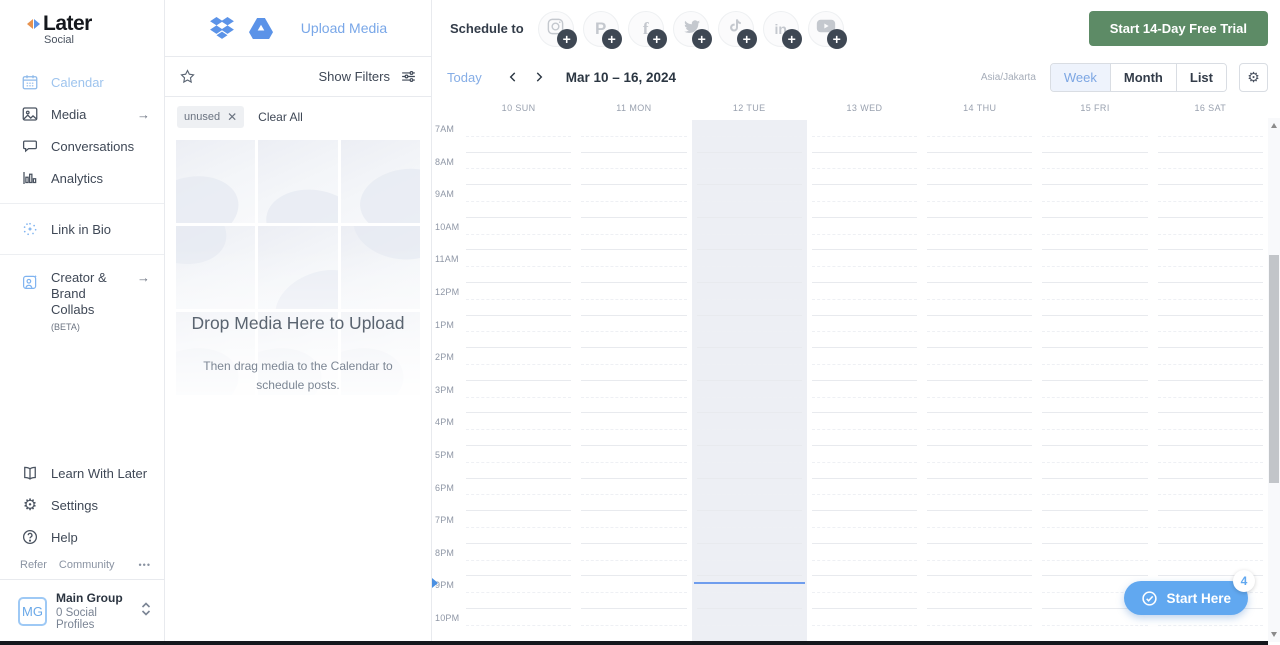  I want to click on profile-switcher: MG Main Group 0 Social Profiles, so click(82, 612).